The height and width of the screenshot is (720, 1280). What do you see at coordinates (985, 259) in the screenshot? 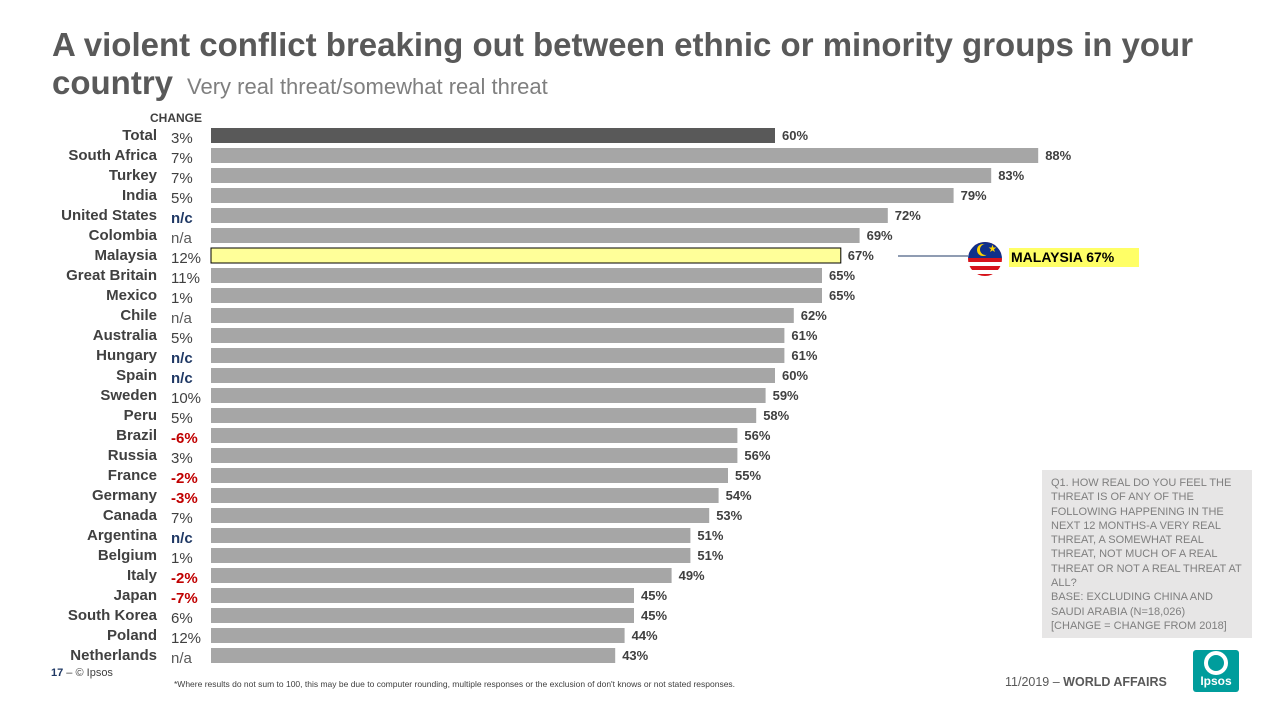
I see `malaysia-flag-icon: ★` at bounding box center [985, 259].